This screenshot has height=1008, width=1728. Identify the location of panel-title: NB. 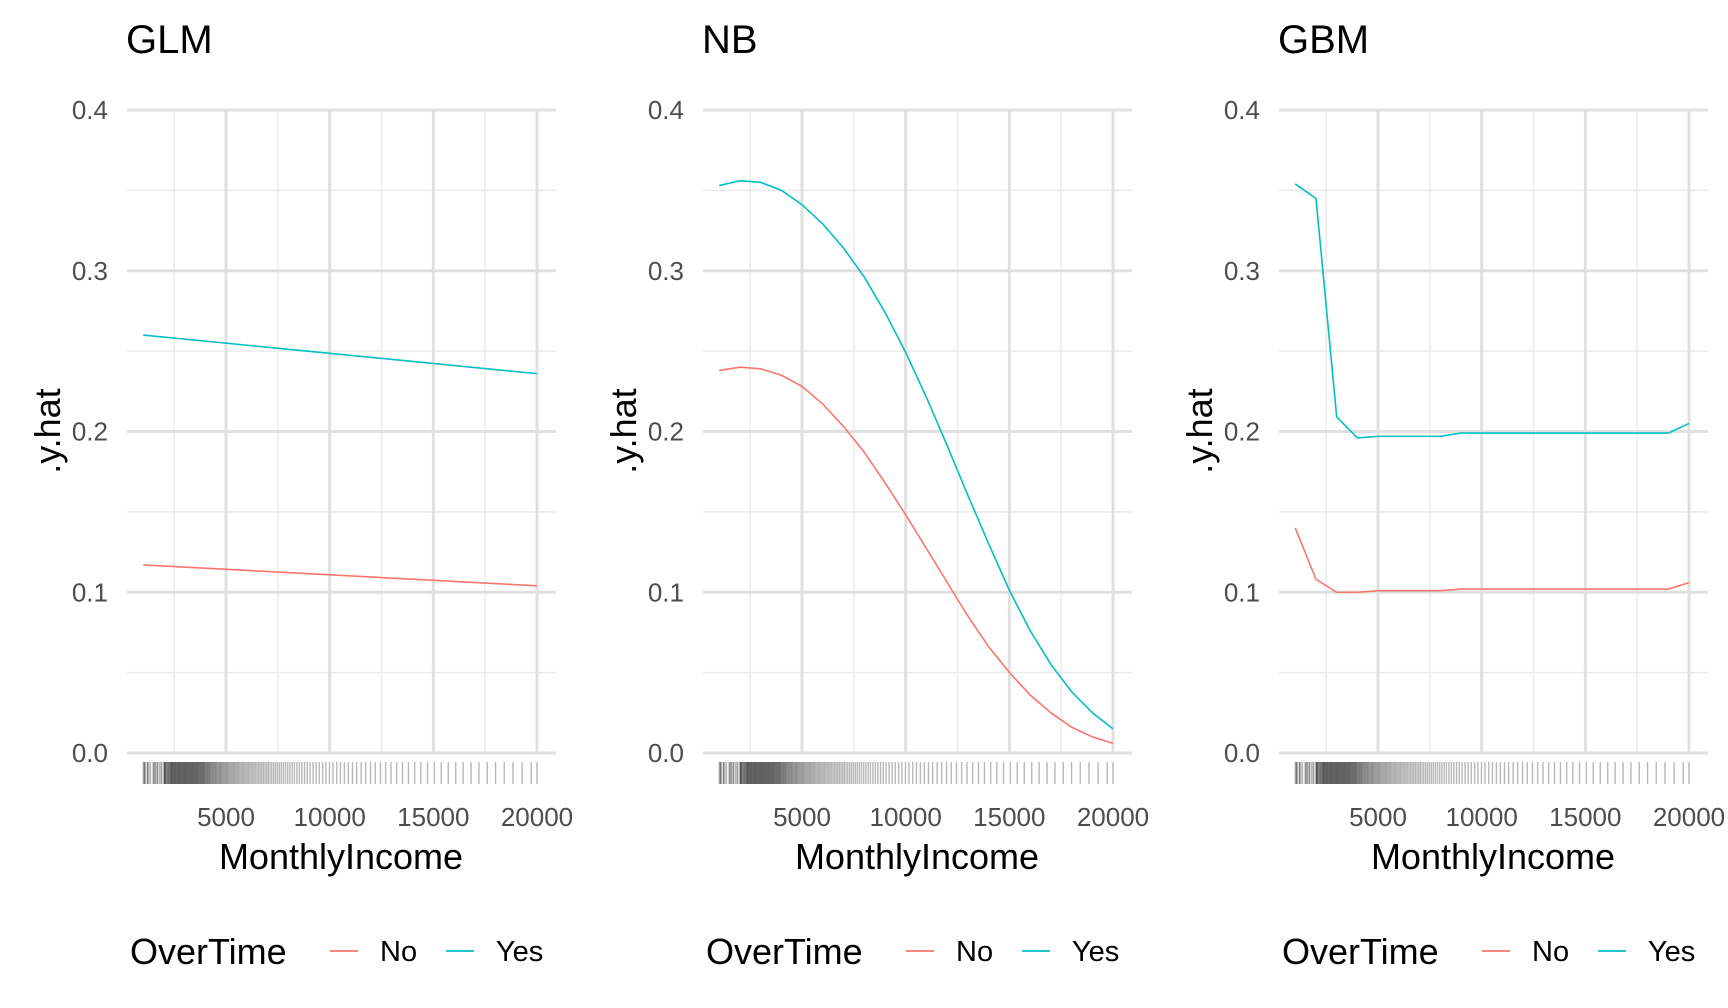
(730, 40).